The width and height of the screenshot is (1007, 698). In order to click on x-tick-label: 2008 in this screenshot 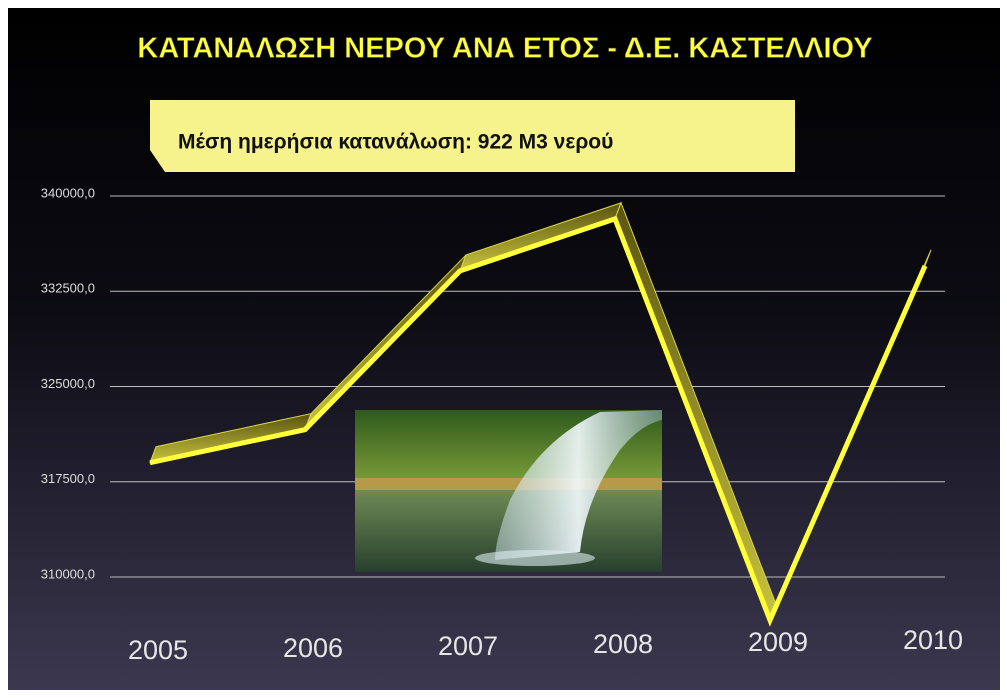, I will do `click(623, 644)`.